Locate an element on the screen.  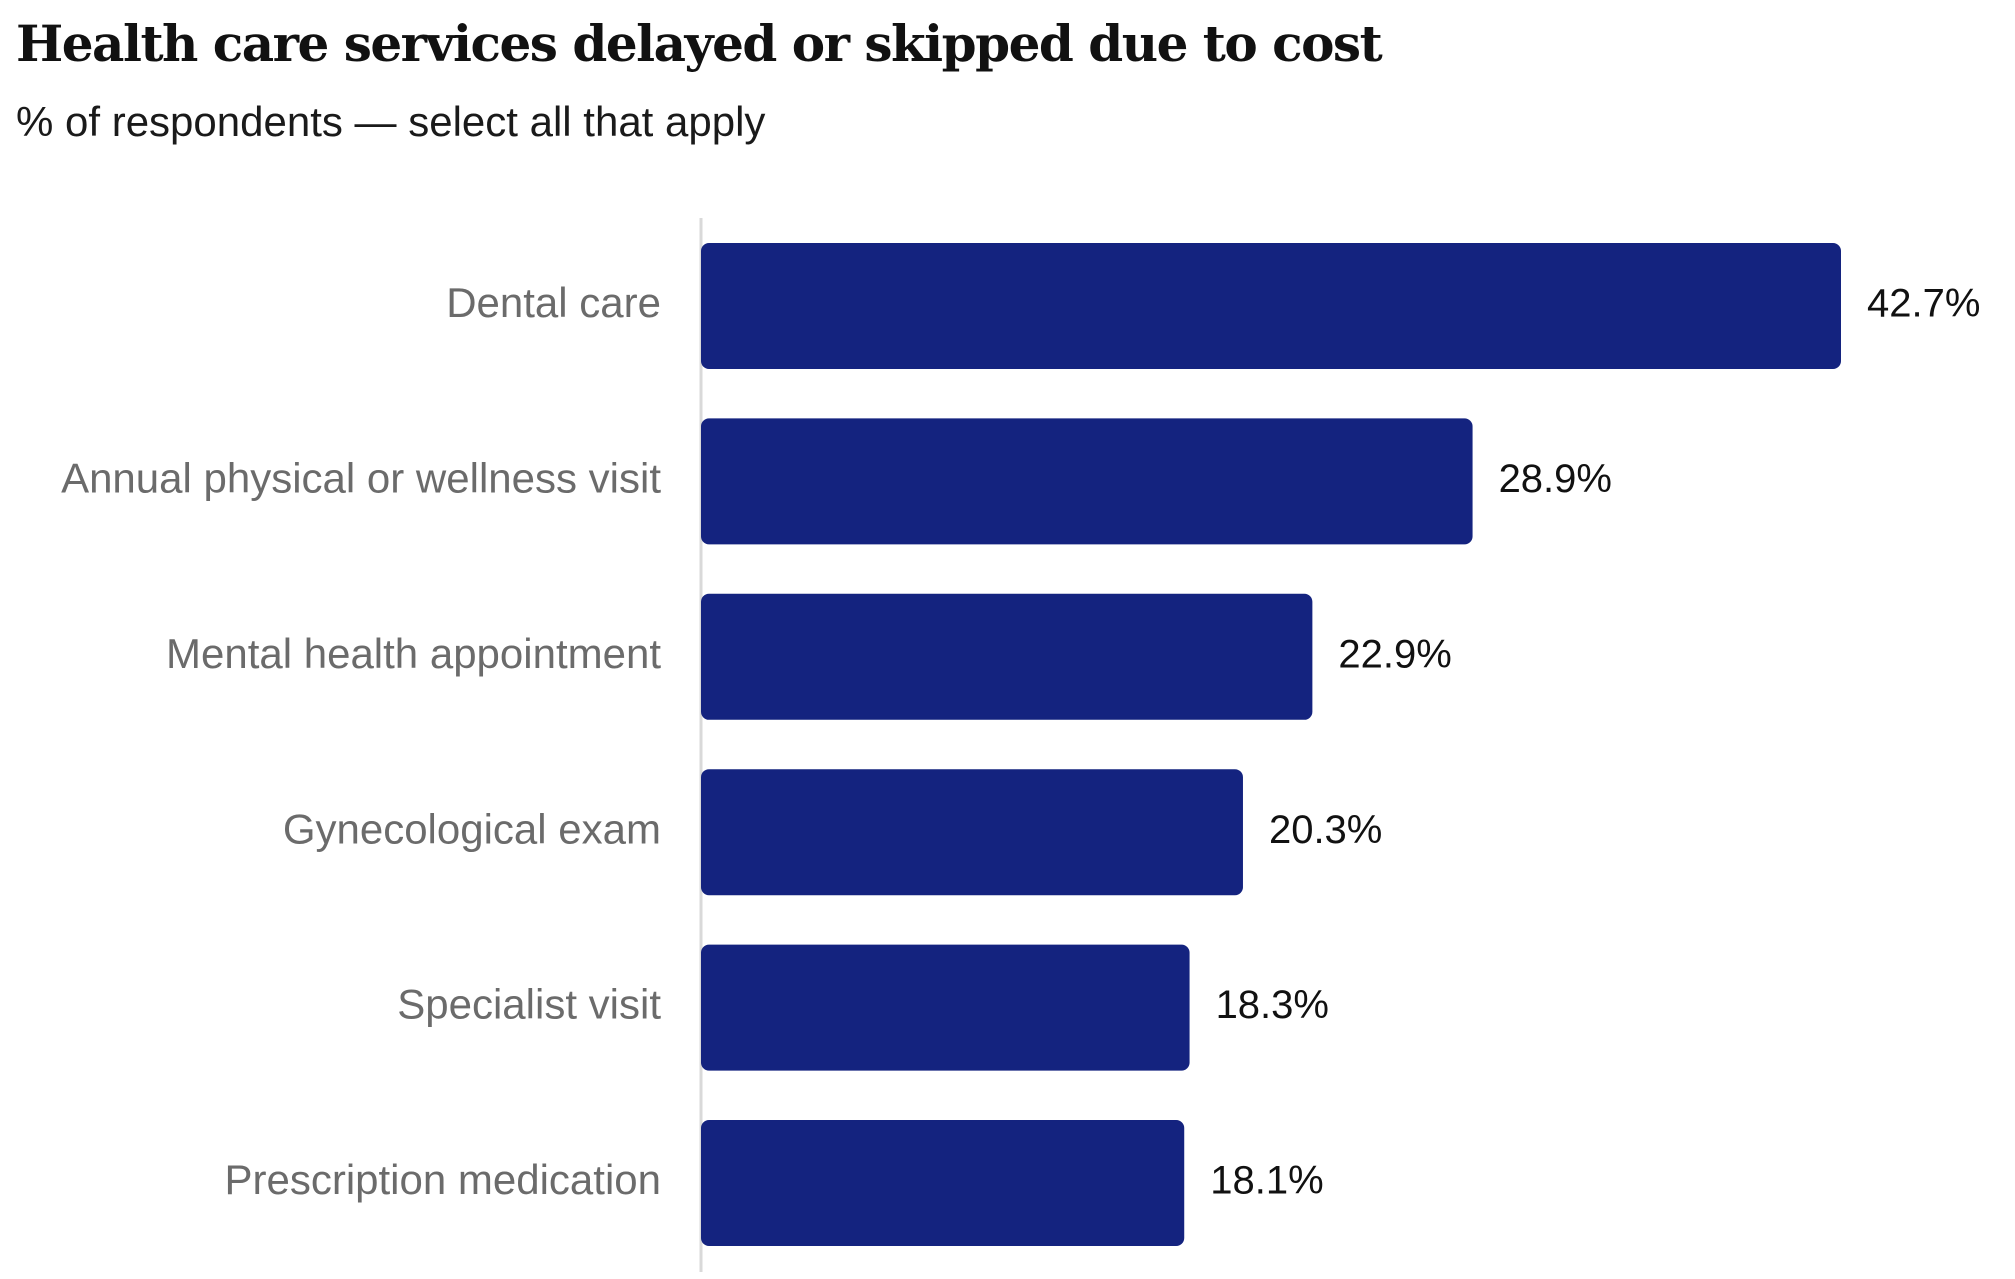
value-label: 20.3% is located at coordinates (1325, 830).